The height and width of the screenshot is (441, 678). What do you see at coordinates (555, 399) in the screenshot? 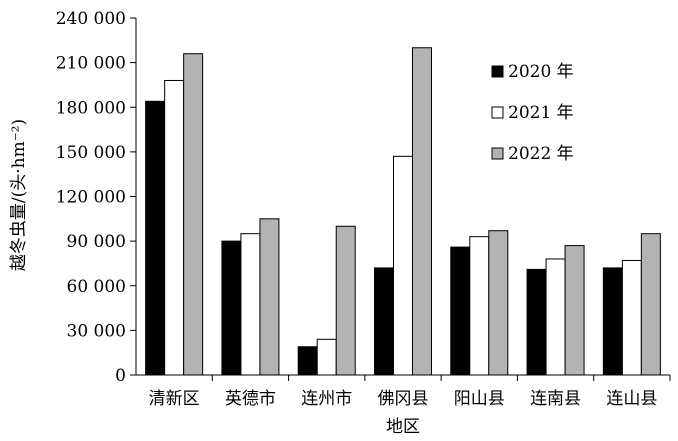
I see `x-tick-label: 连南县` at bounding box center [555, 399].